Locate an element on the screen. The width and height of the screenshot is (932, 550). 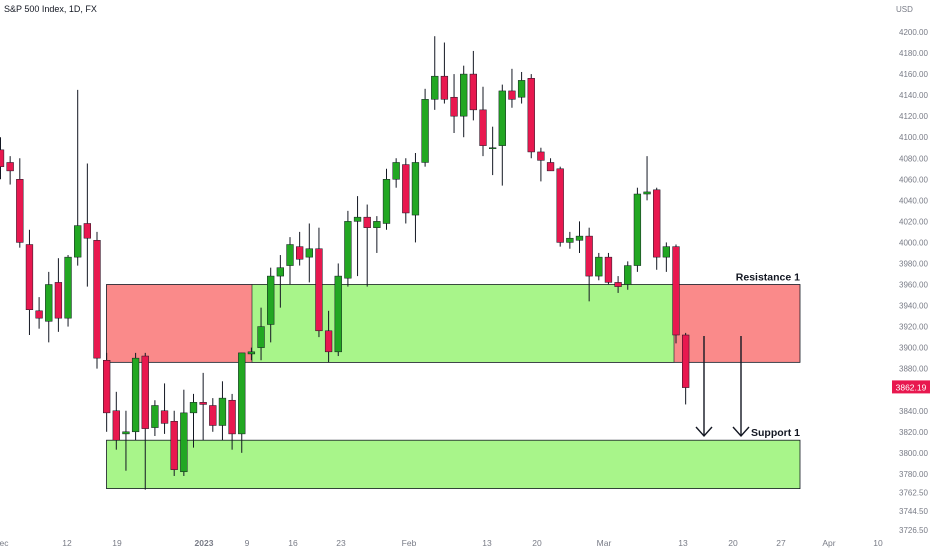
y-tick-label: 4020.00 is located at coordinates (913, 221).